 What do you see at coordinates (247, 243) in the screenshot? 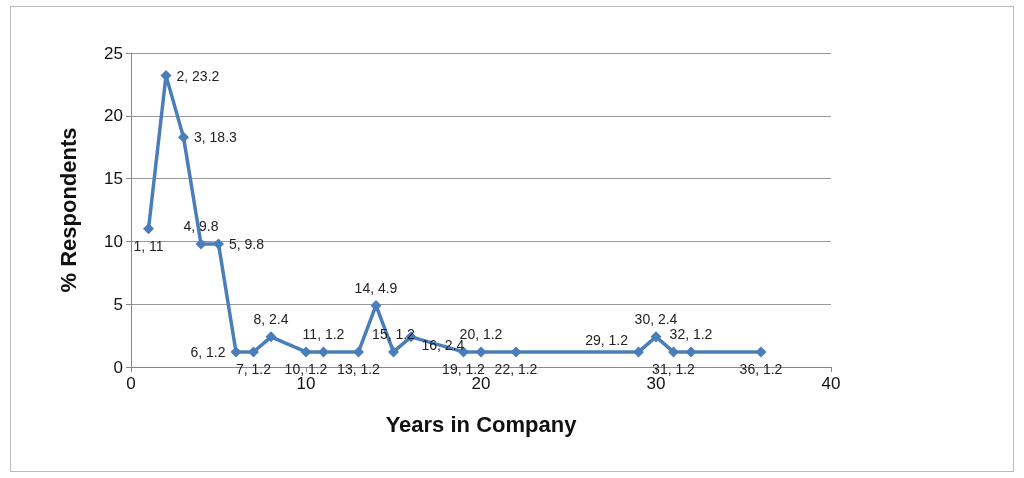
I see `data-label: 5, 9.8` at bounding box center [247, 243].